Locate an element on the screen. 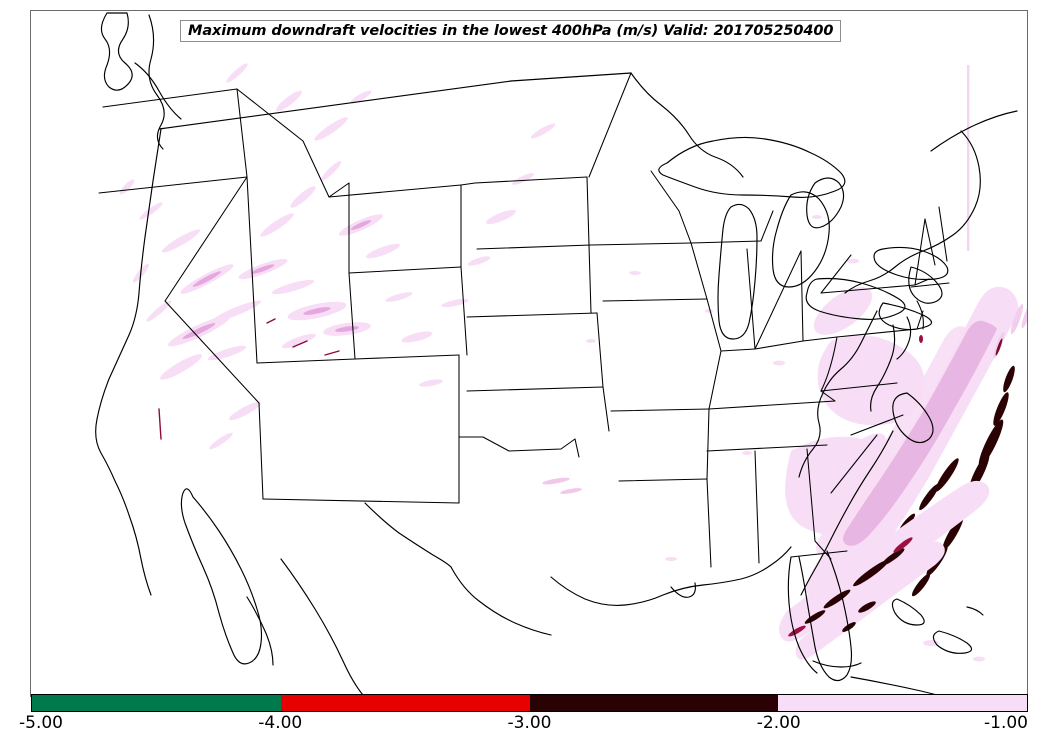 Image resolution: width=1060 pixels, height=745 pixels. nh-me-border is located at coordinates (943, 234).